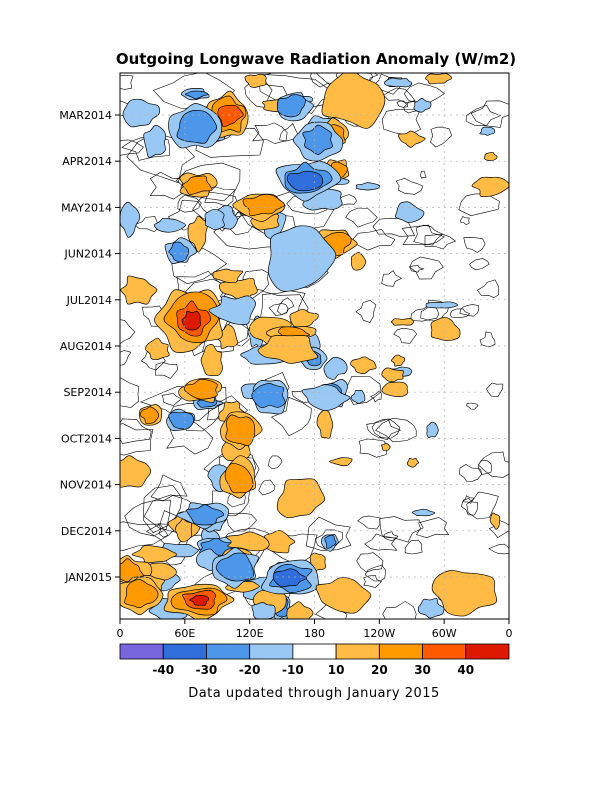 The height and width of the screenshot is (800, 600). I want to click on y-tick-label: JAN2015, so click(88, 577).